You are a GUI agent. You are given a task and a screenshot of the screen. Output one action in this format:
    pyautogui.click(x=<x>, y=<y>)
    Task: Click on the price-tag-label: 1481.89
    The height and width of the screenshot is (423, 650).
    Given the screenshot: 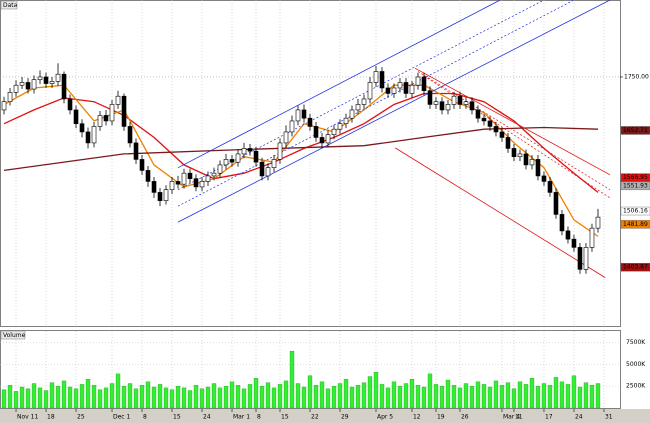 What is the action you would take?
    pyautogui.click(x=635, y=224)
    